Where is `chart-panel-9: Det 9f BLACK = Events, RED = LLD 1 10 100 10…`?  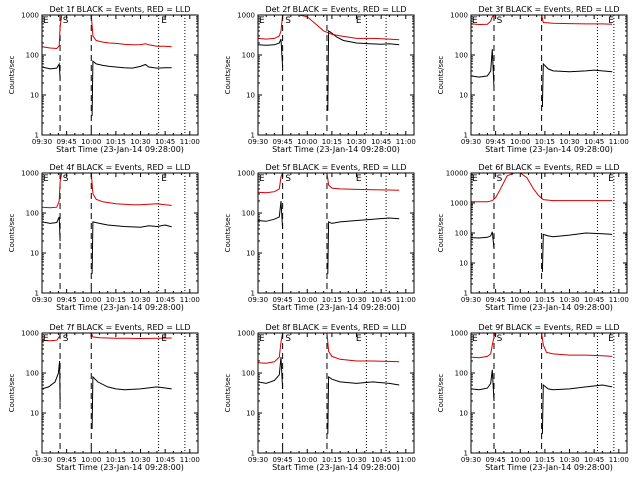 chart-panel-9: Det 9f BLACK = Events, RED = LLD 1 10 100 10… is located at coordinates (533, 397).